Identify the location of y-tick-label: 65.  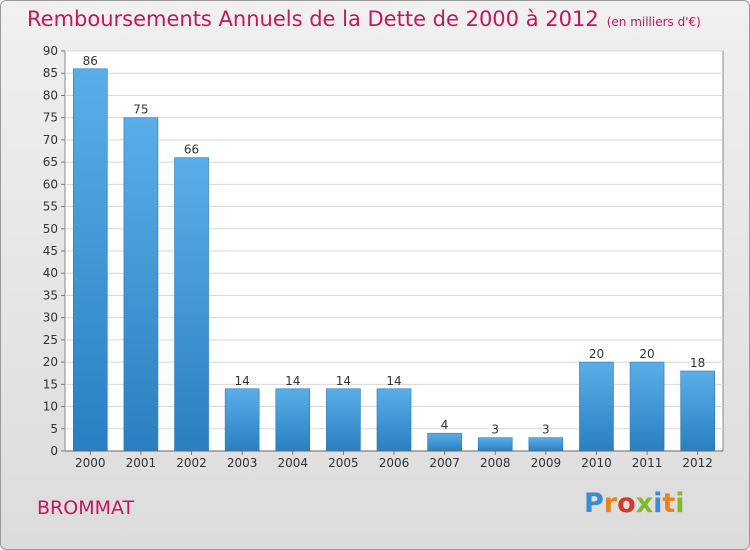
(50, 162).